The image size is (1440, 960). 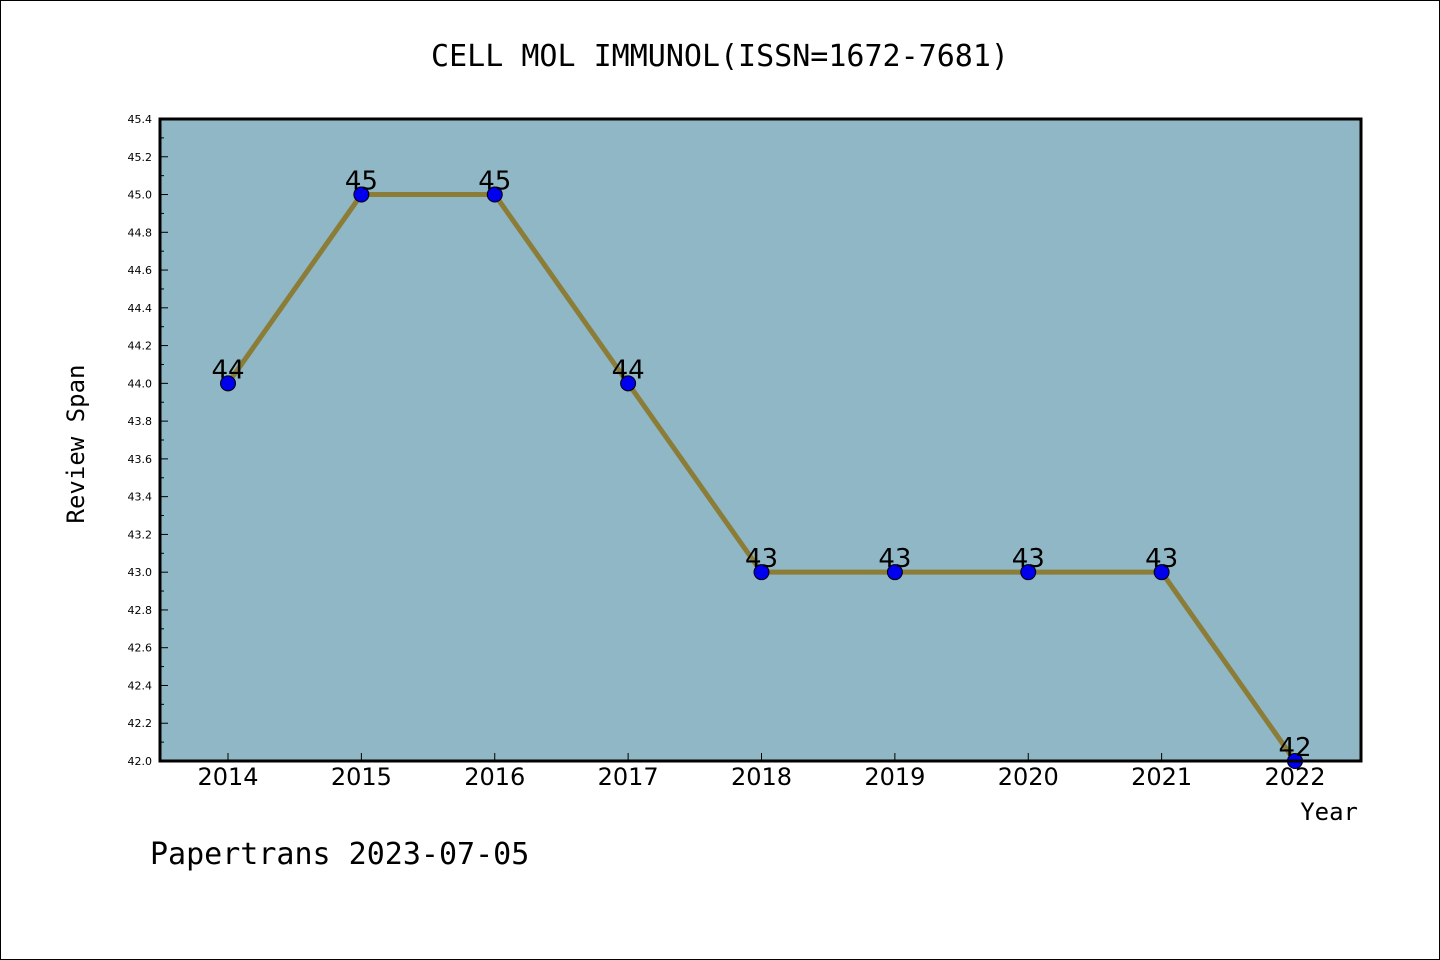 I want to click on x-tick-label: 2018, so click(x=761, y=777).